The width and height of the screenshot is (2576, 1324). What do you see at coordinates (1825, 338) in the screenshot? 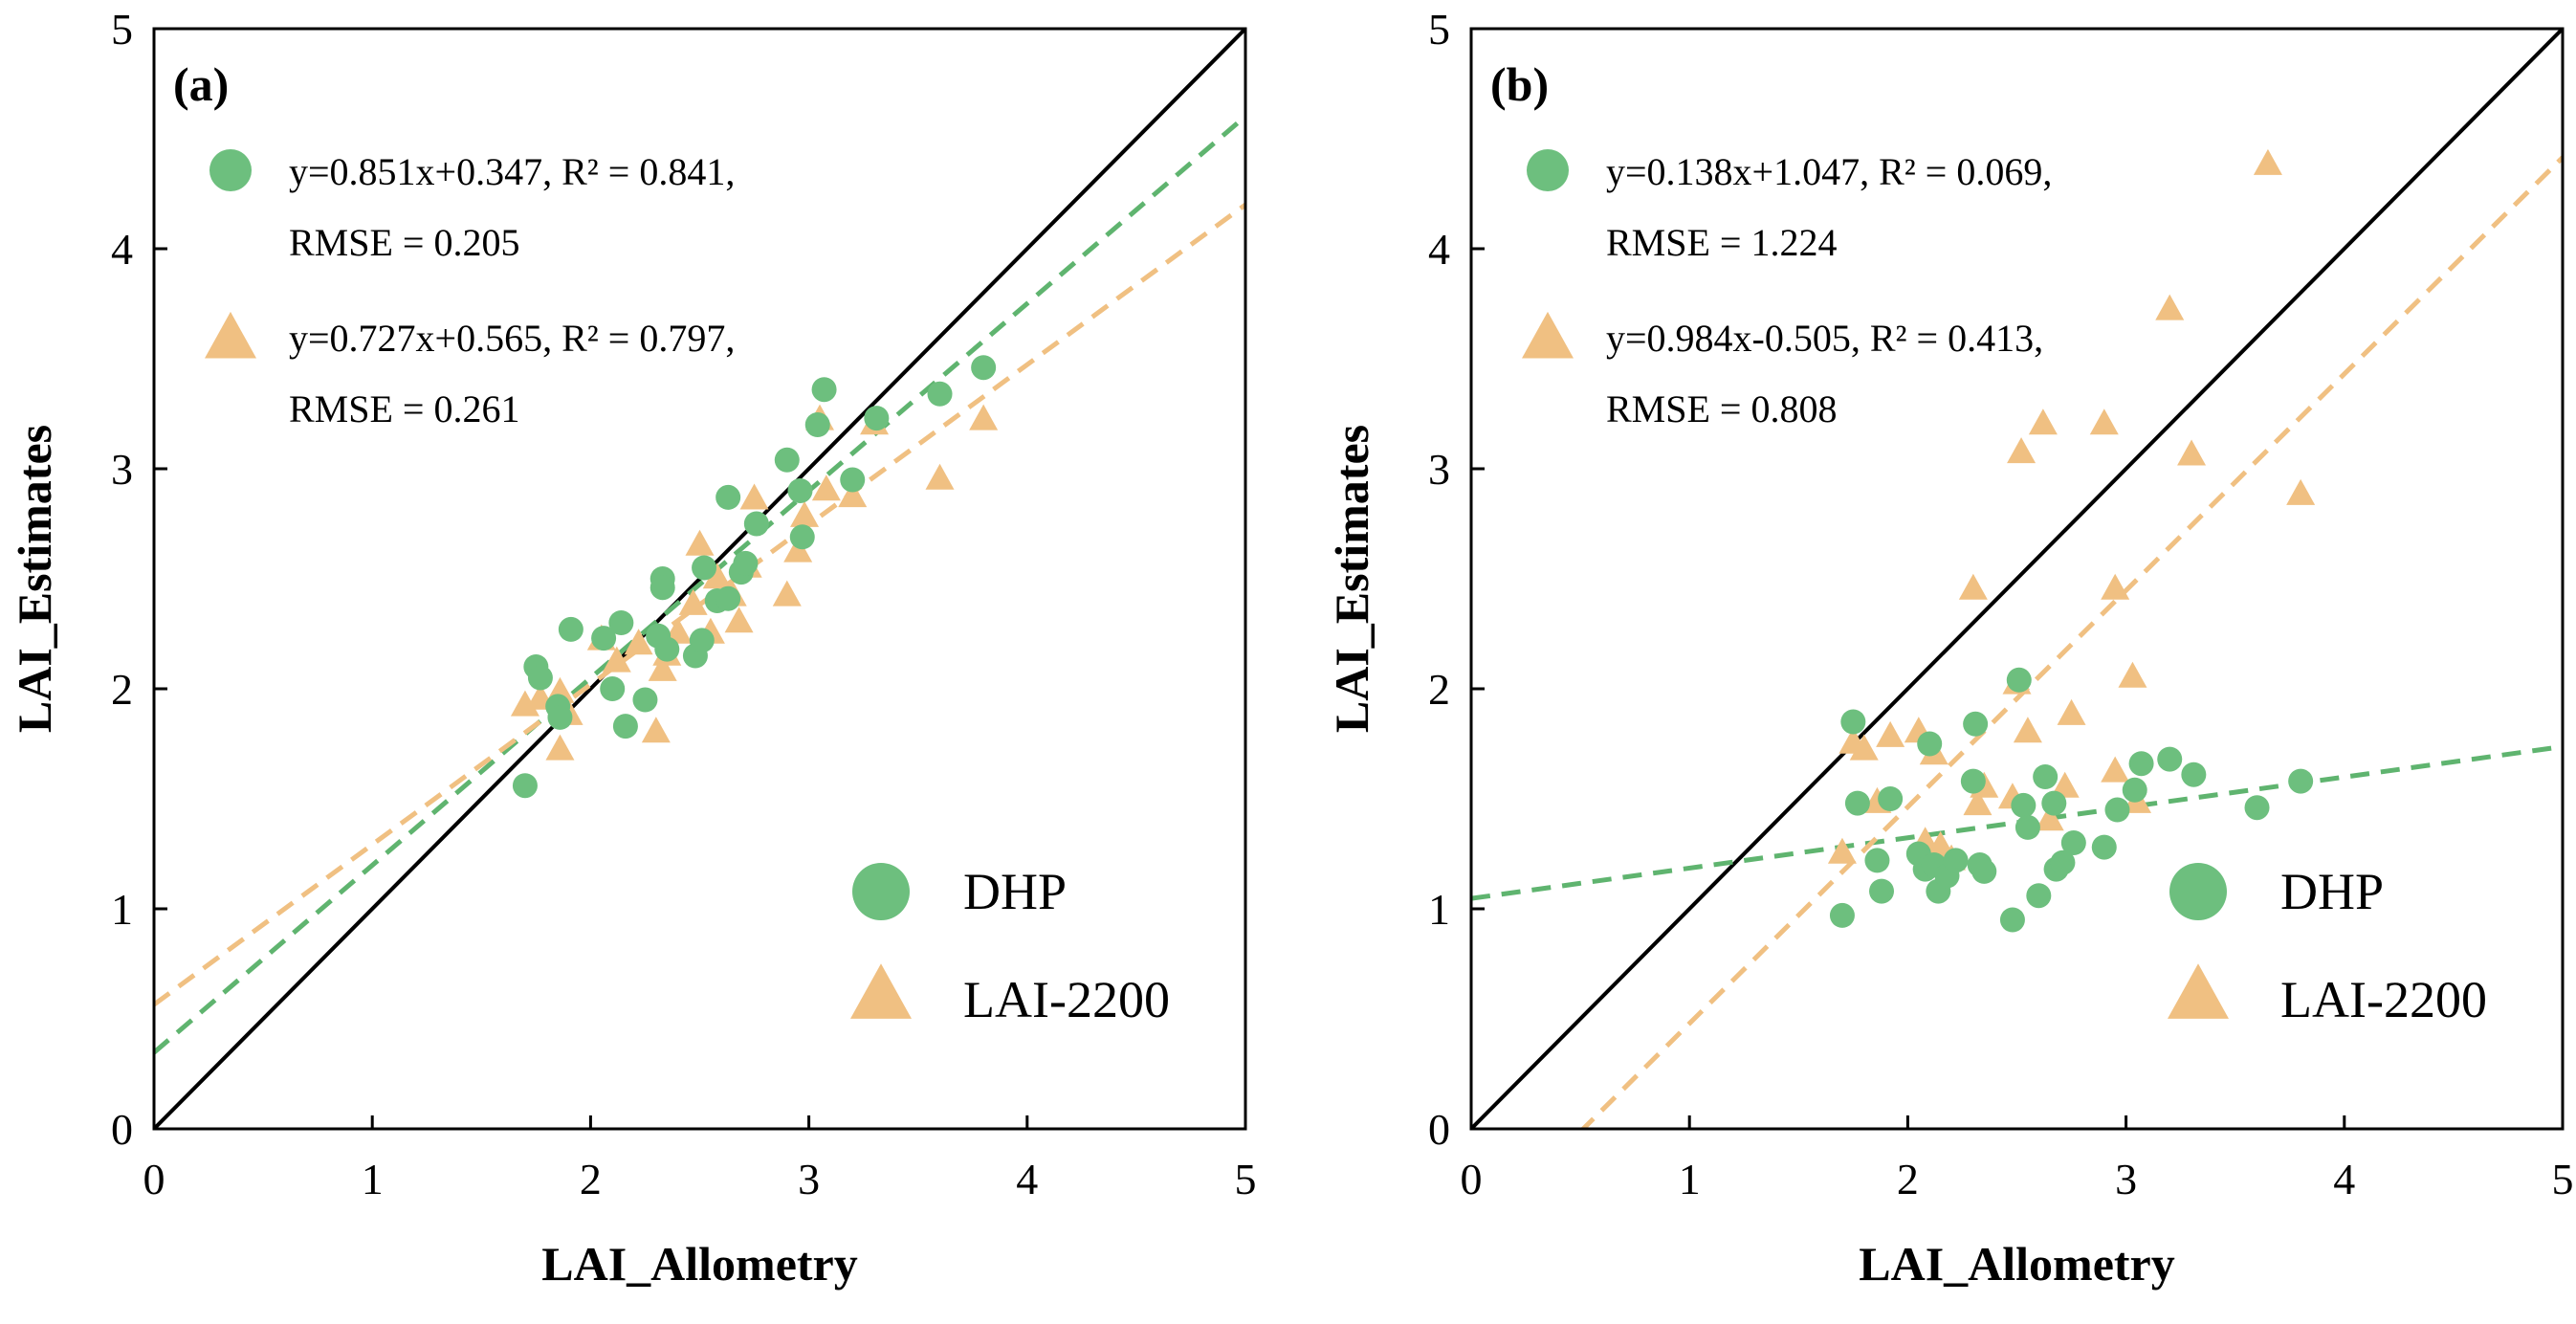
I see `lai2200-equation: y=0.984x-0.505, R² = 0.413,` at bounding box center [1825, 338].